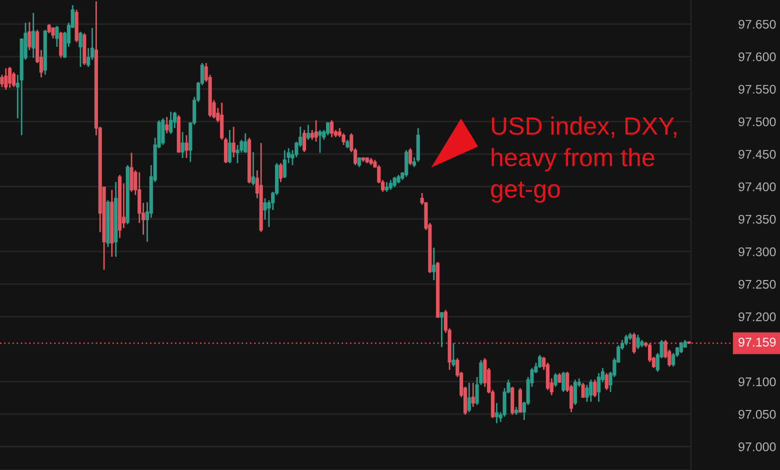 This screenshot has height=470, width=780. I want to click on y-tick-label: 97.600, so click(757, 57).